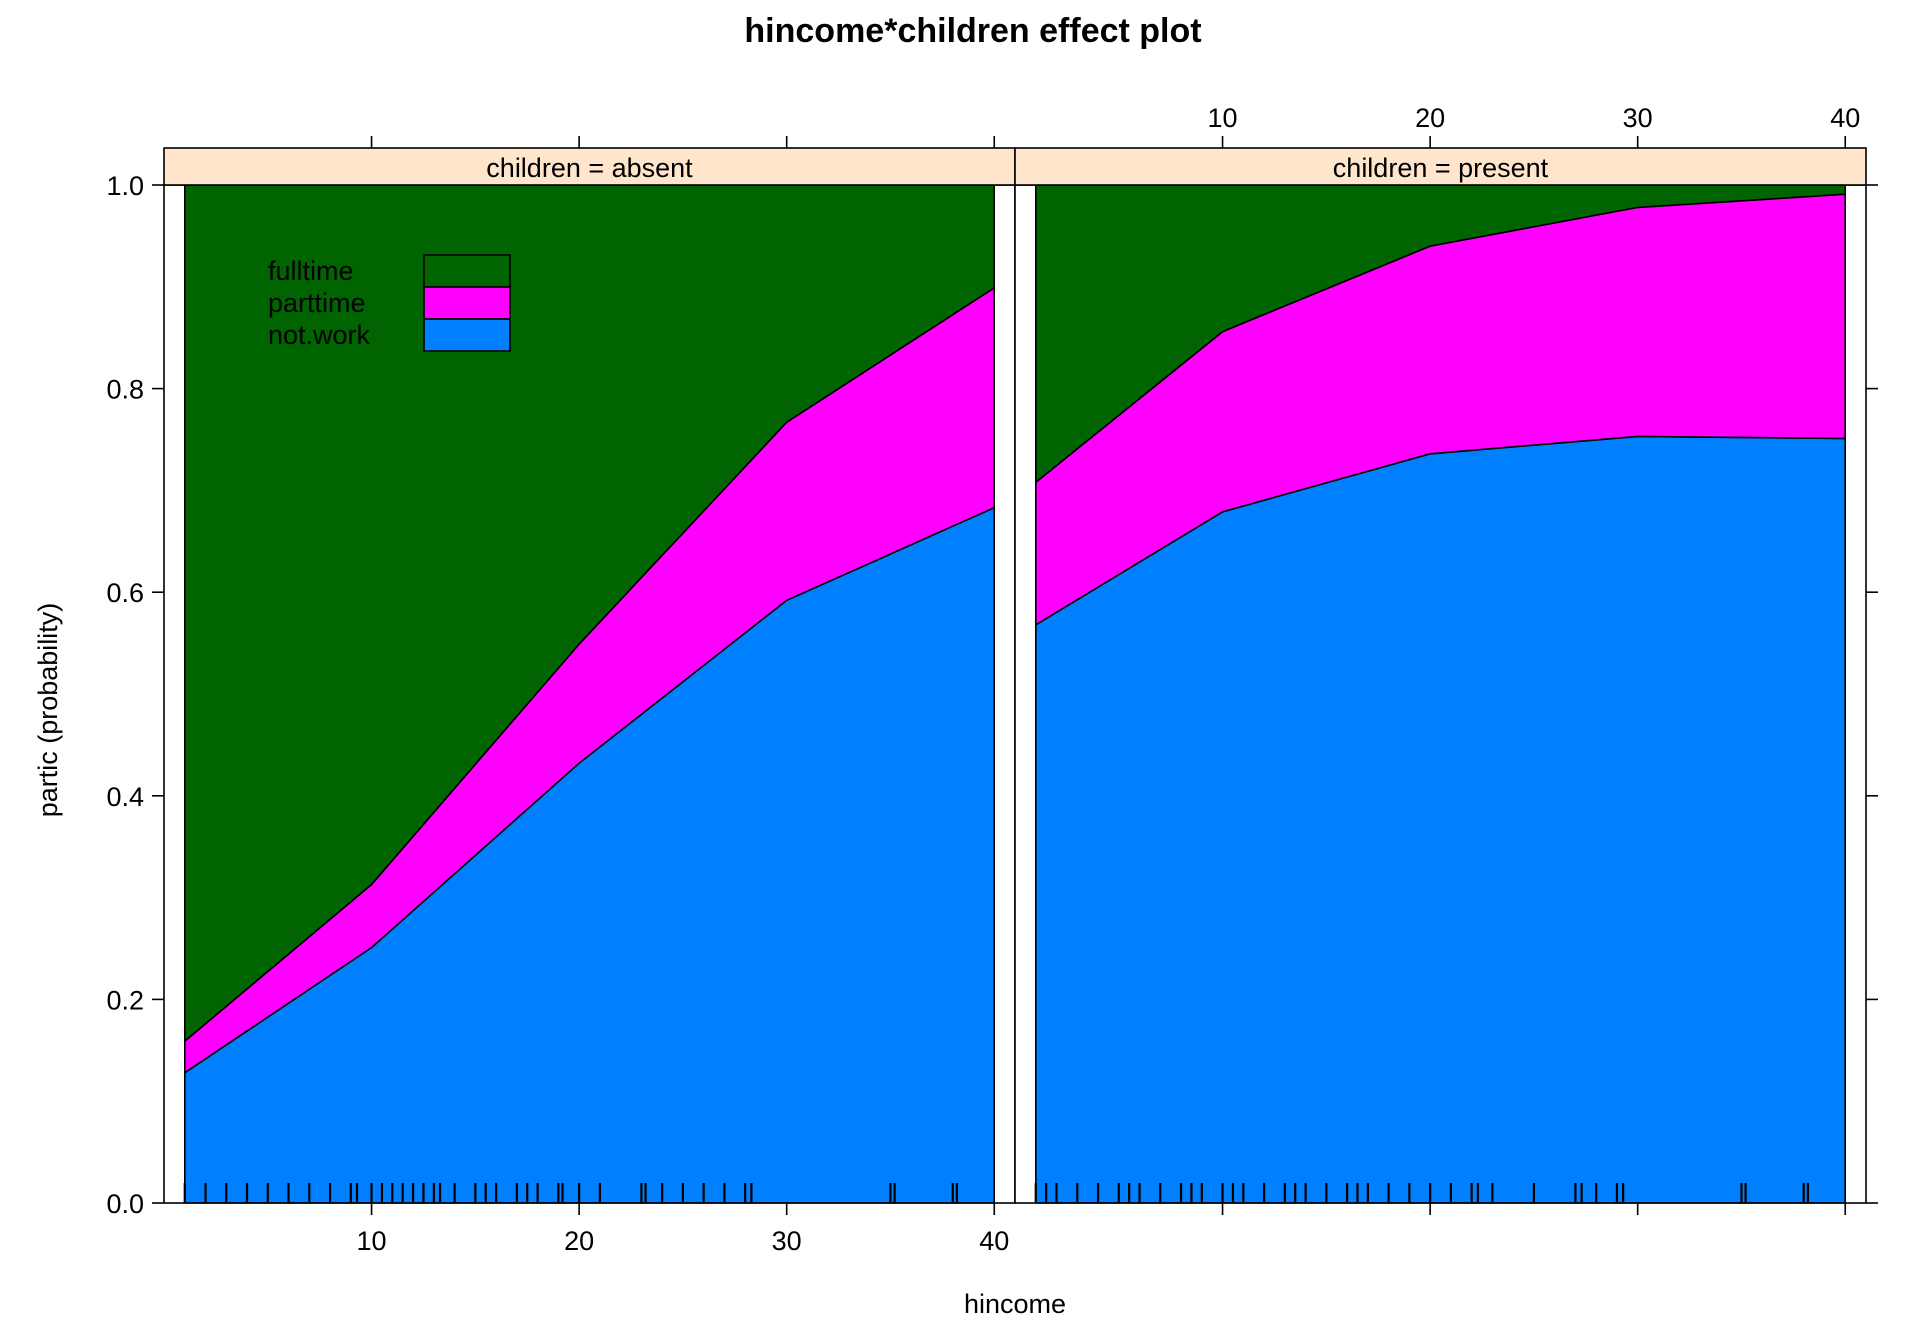 This screenshot has height=1344, width=1920. I want to click on strip-label: children = absent, so click(589, 168).